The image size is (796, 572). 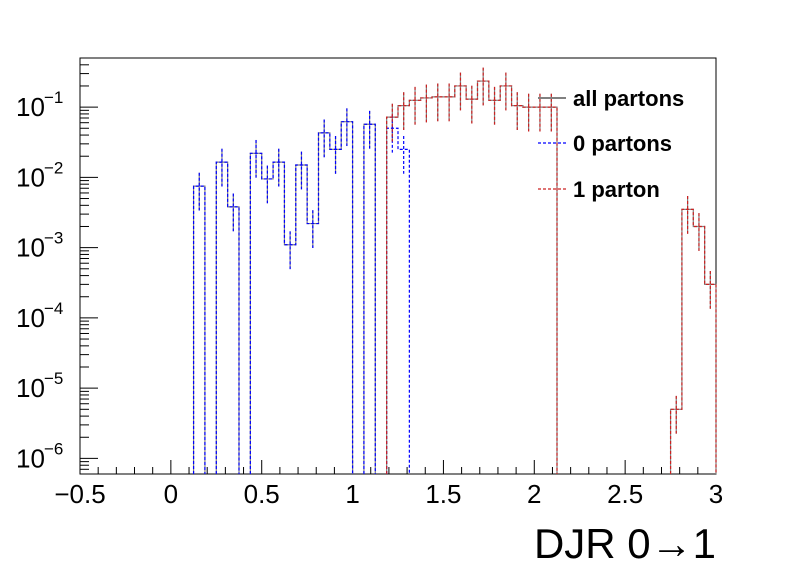 What do you see at coordinates (171, 494) in the screenshot?
I see `x-tick-label: 0` at bounding box center [171, 494].